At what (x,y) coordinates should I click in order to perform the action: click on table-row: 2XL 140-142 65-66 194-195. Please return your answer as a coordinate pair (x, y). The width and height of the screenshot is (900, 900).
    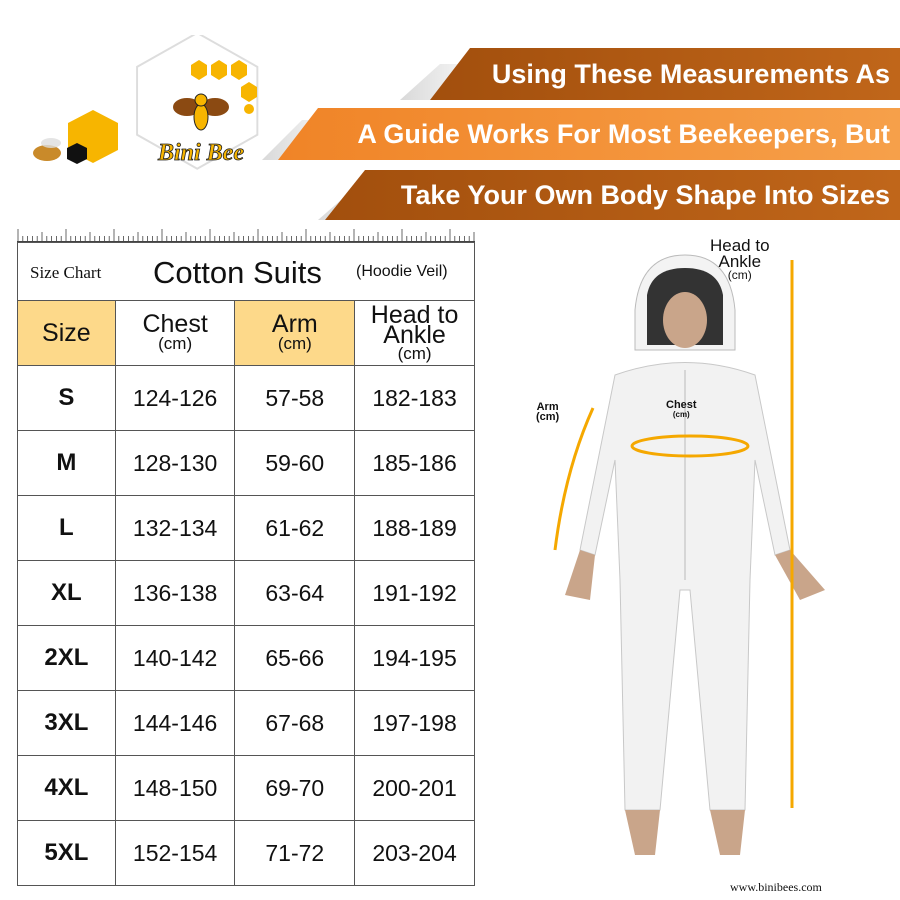
    Looking at the image, I should click on (246, 658).